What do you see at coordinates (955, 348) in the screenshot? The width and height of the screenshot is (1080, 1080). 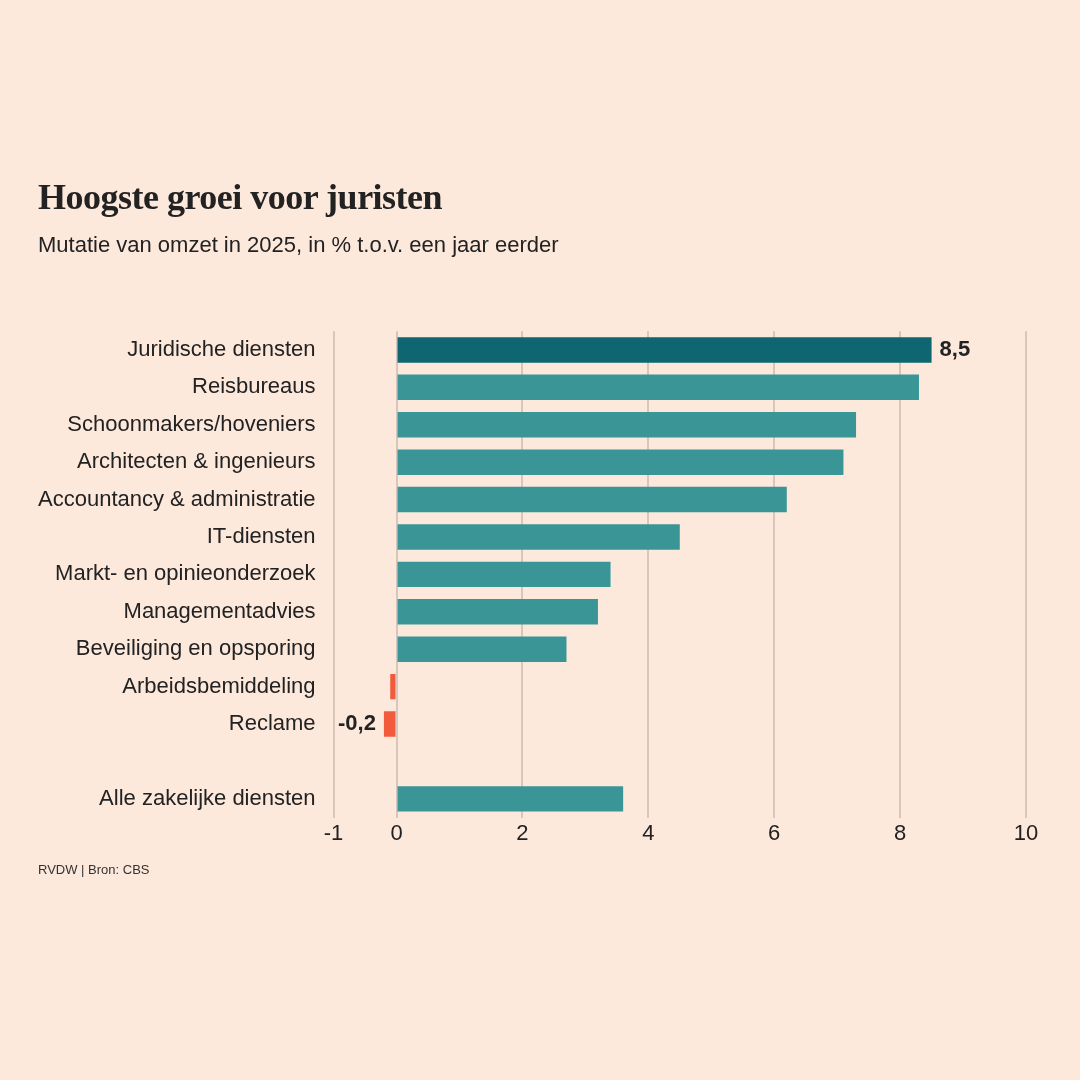 I see `data-label: 8,5` at bounding box center [955, 348].